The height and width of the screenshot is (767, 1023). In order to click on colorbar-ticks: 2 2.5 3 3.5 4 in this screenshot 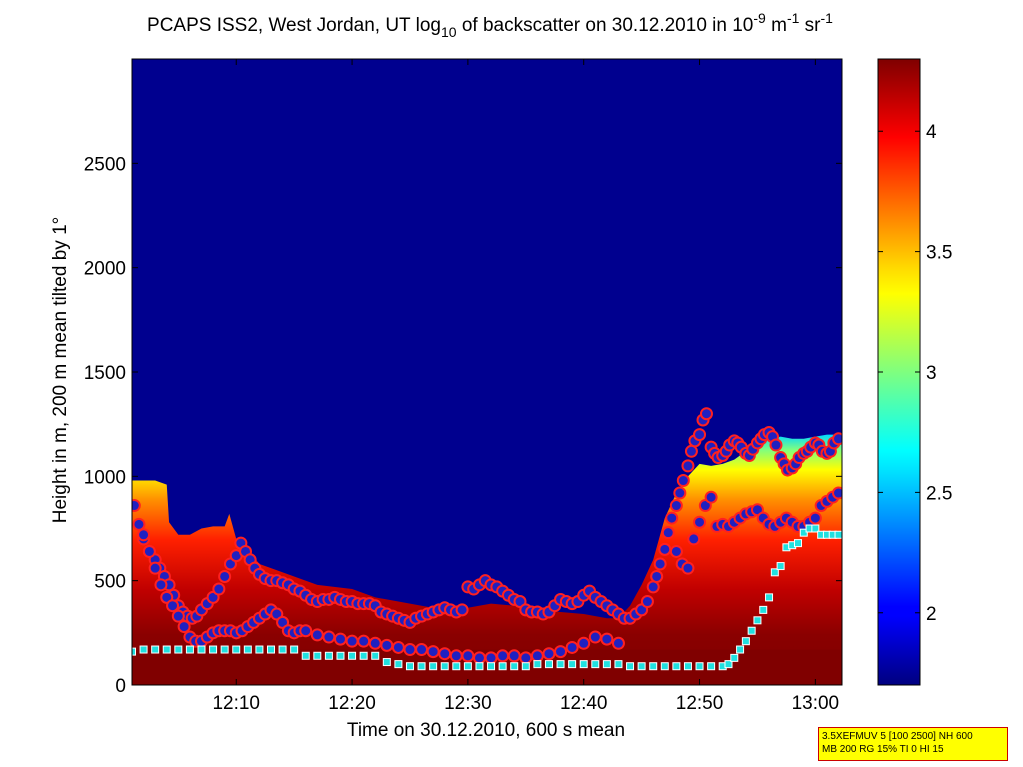, I will do `click(915, 373)`.